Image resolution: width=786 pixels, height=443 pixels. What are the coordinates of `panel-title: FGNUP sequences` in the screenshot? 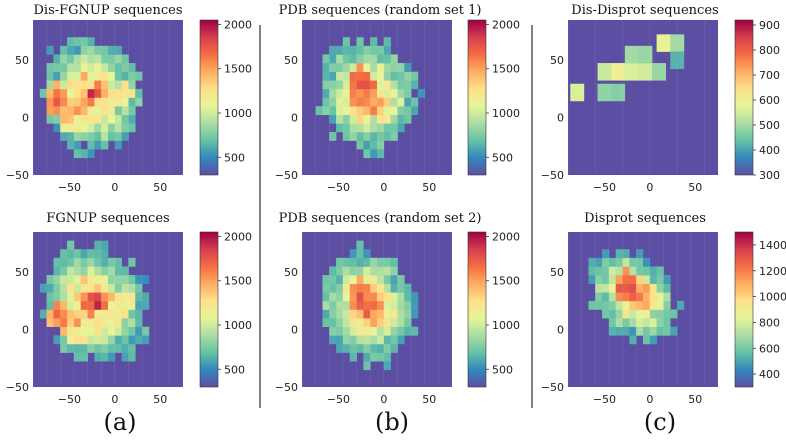 It's located at (107, 218).